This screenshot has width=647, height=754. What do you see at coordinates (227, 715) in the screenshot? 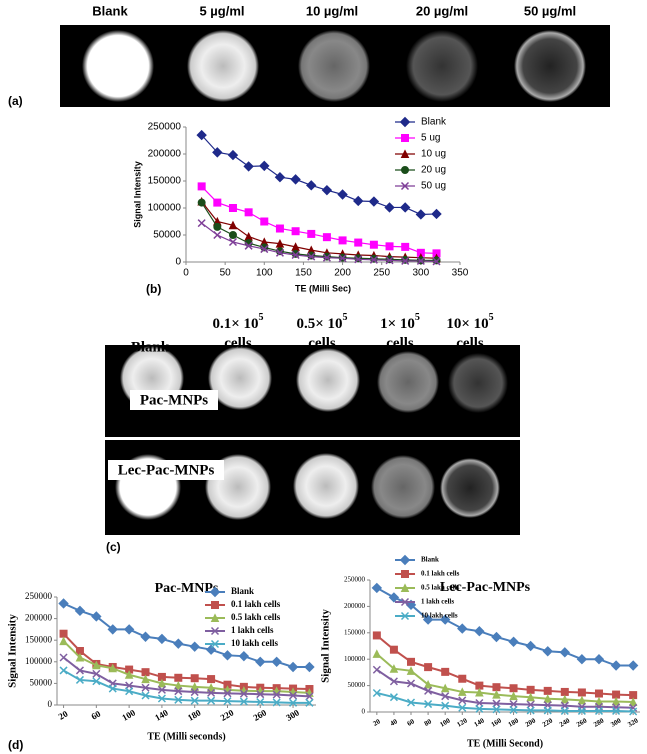
I see `x-tick-label: 220` at bounding box center [227, 715].